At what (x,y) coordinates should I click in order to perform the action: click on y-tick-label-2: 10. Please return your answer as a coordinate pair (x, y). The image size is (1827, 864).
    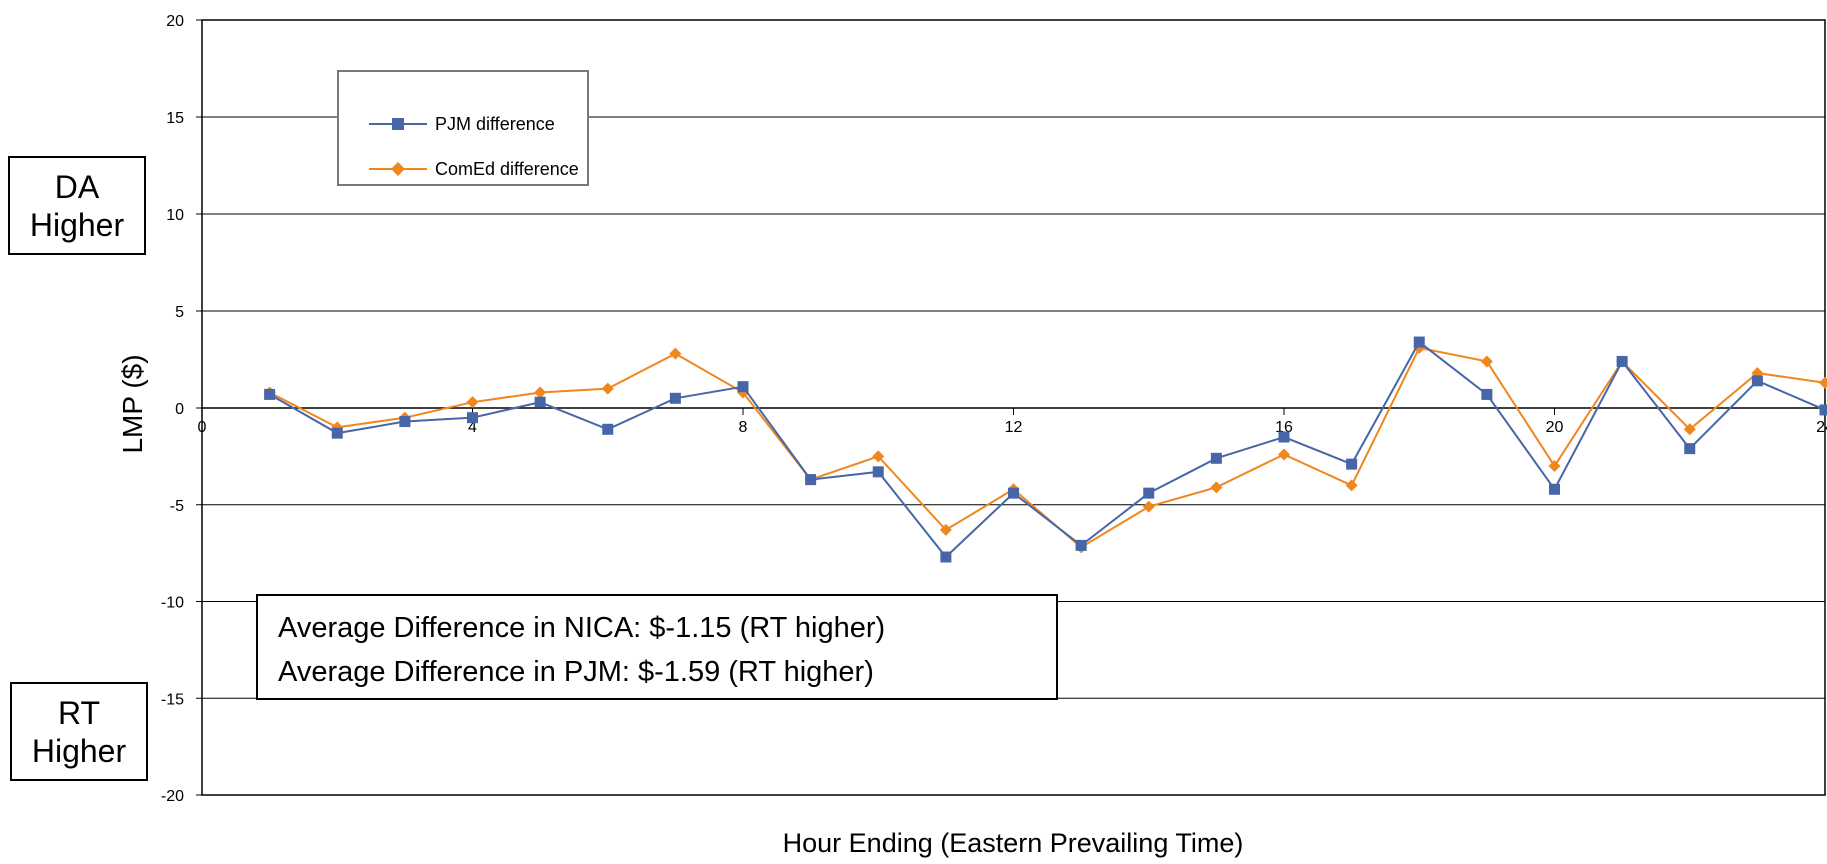
    Looking at the image, I should click on (175, 215).